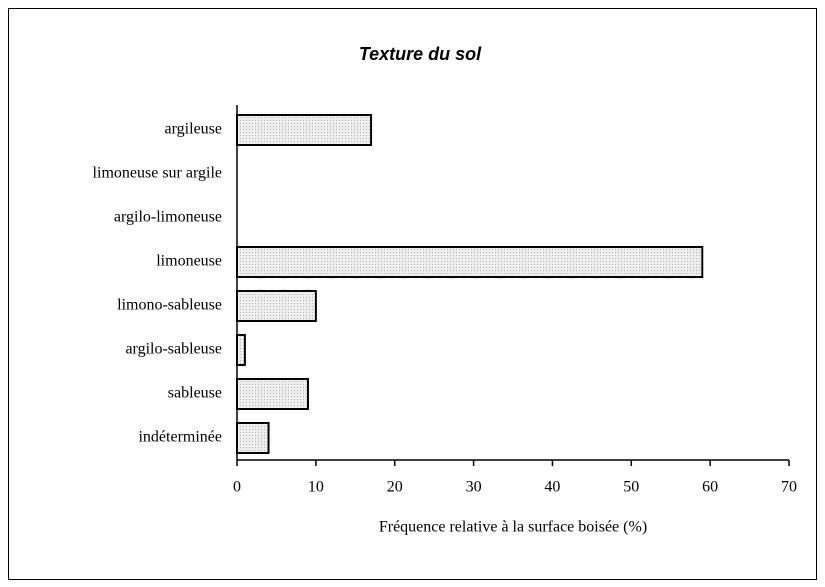  I want to click on chart-title: Texture du sol, so click(420, 54).